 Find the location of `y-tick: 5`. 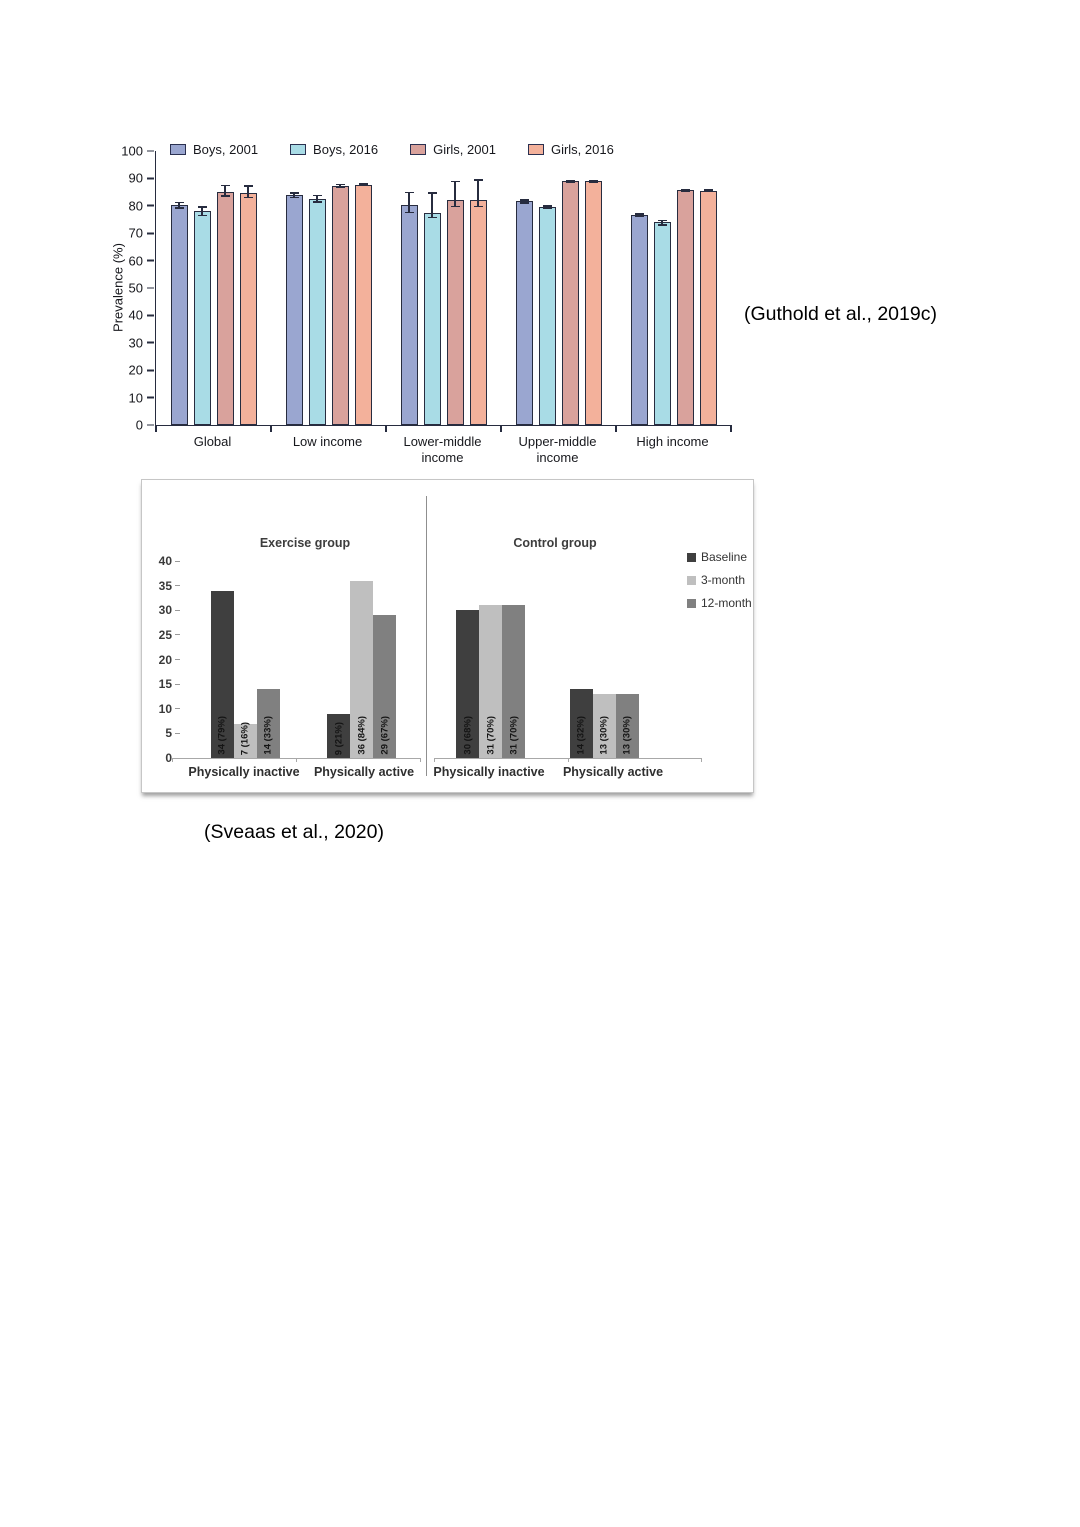

y-tick: 5 is located at coordinates (172, 733).